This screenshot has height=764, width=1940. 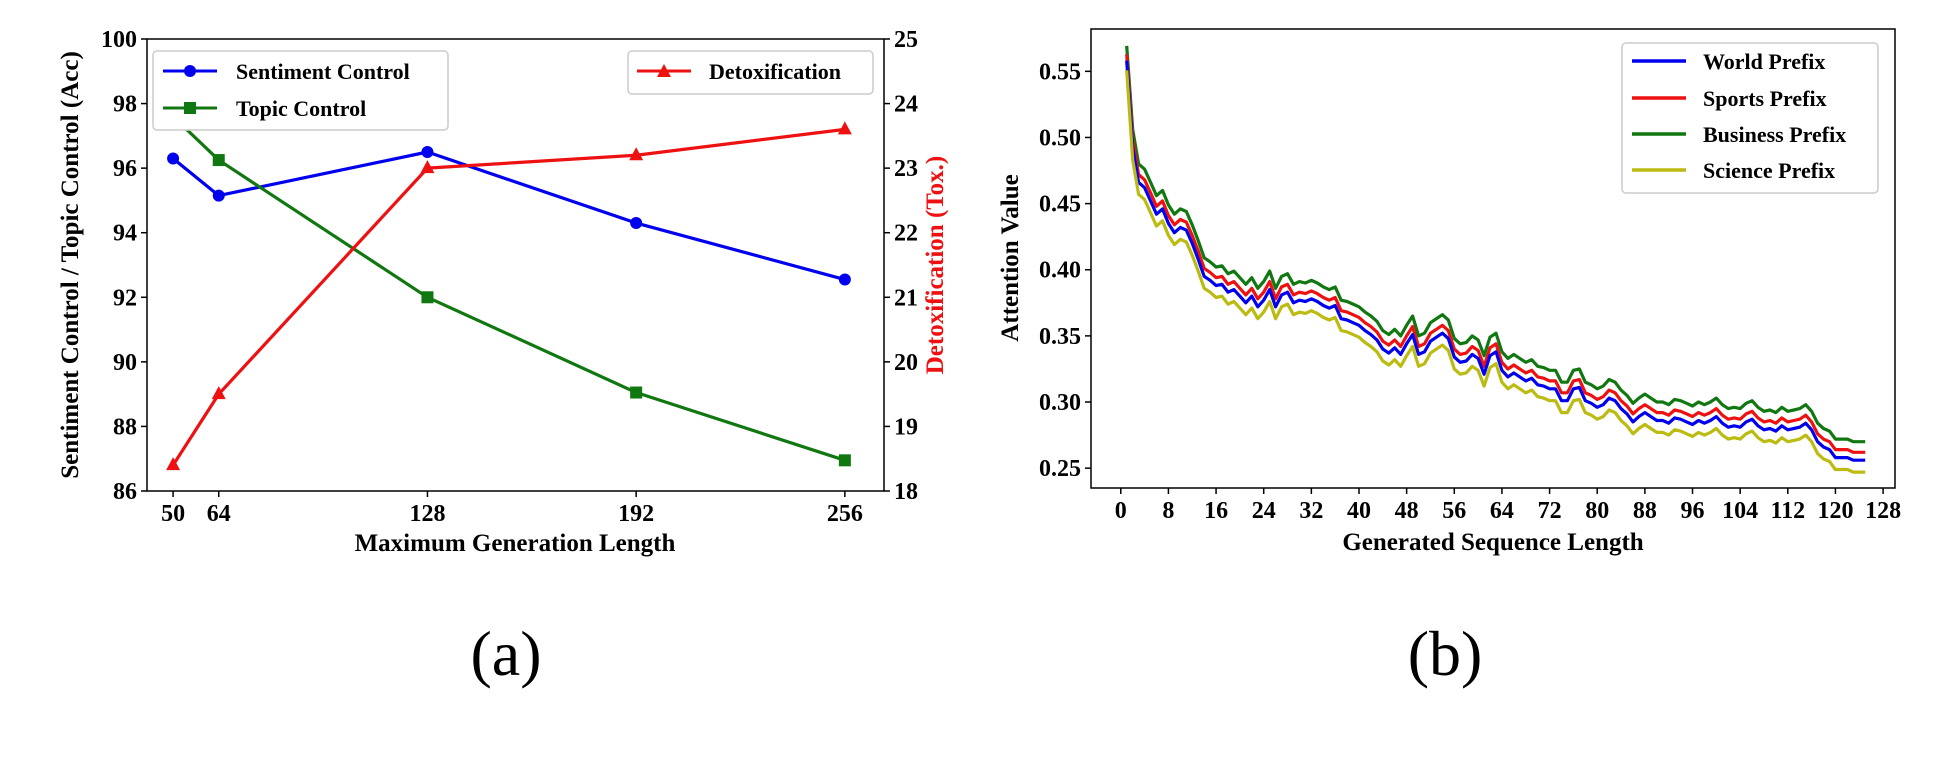 What do you see at coordinates (190, 108) in the screenshot?
I see `legend-marker-topic-control` at bounding box center [190, 108].